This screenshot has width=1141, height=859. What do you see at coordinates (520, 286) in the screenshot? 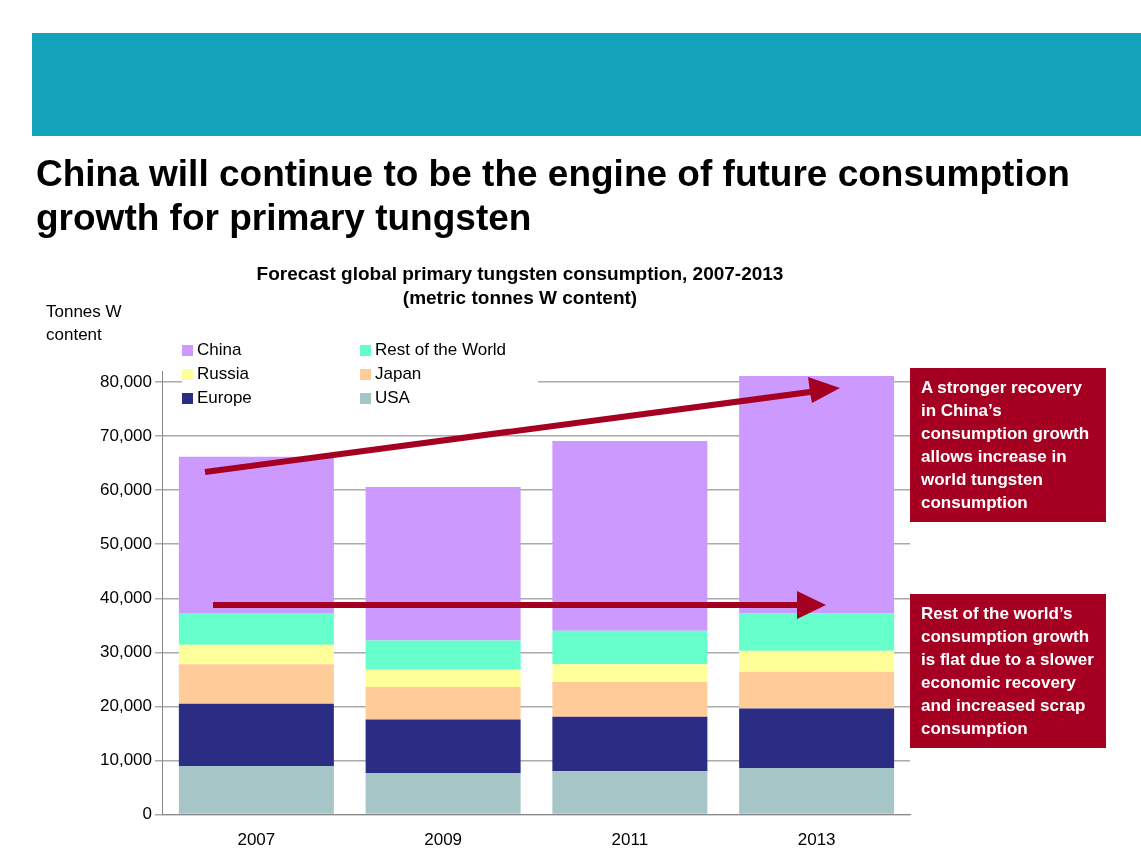
I see `chart-subtitle: Forecast global primary tungsten consumption, 2007-2013 (metric tonnes W content)` at bounding box center [520, 286].